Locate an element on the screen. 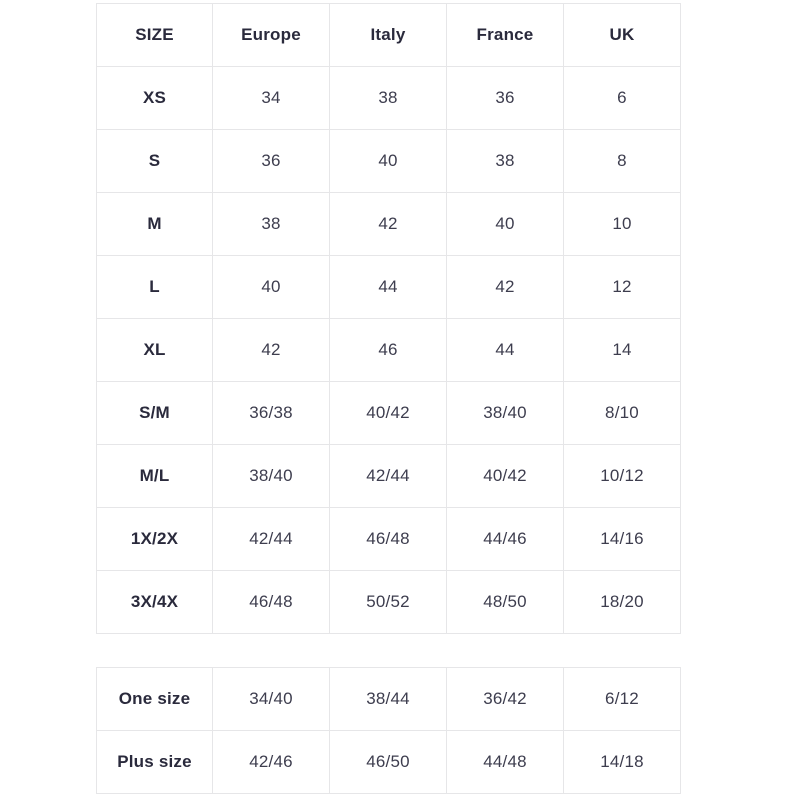 The image size is (800, 800). cell-italy: 38/44 is located at coordinates (388, 699).